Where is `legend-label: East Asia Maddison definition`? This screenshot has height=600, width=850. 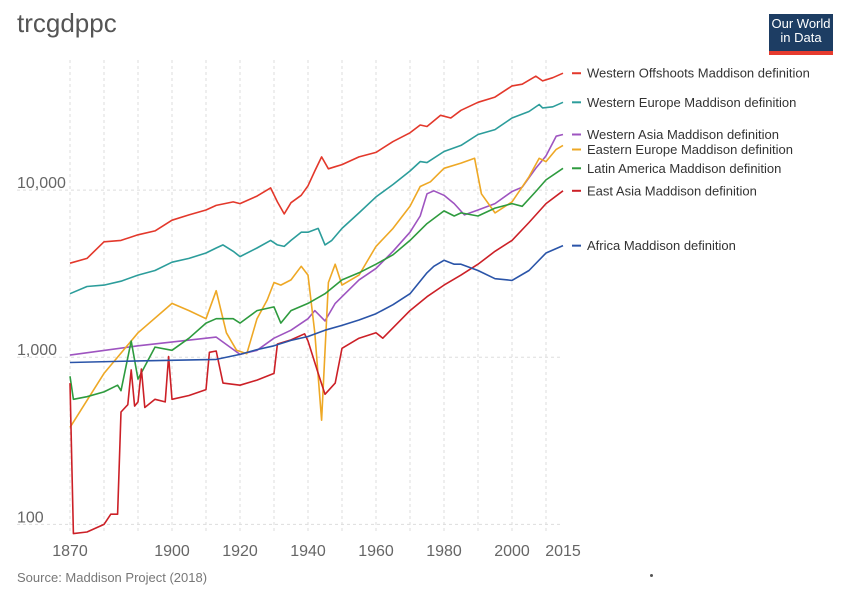
legend-label: East Asia Maddison definition is located at coordinates (672, 190).